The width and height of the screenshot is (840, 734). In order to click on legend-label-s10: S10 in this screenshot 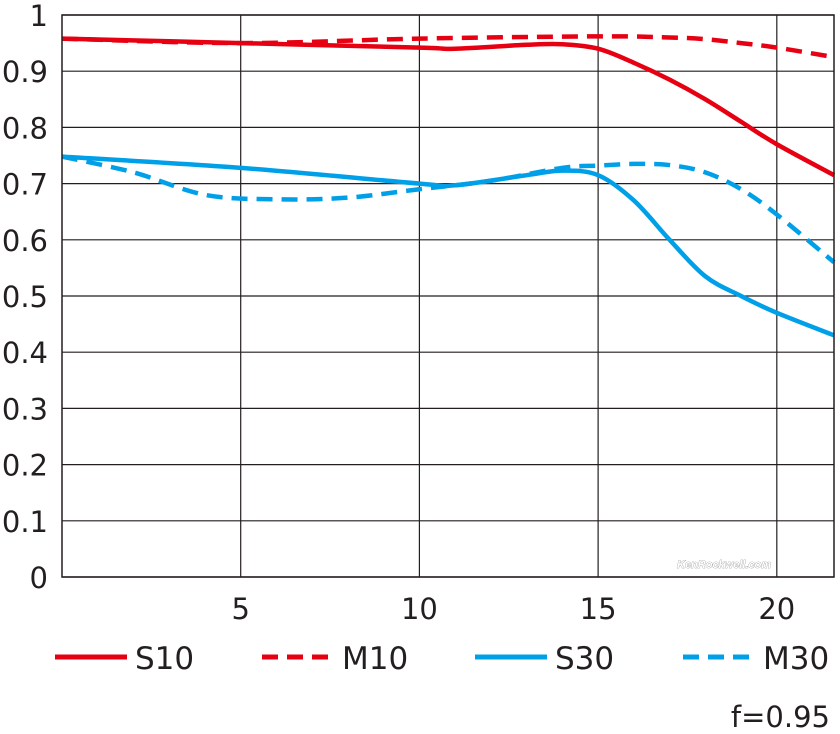, I will do `click(164, 659)`.